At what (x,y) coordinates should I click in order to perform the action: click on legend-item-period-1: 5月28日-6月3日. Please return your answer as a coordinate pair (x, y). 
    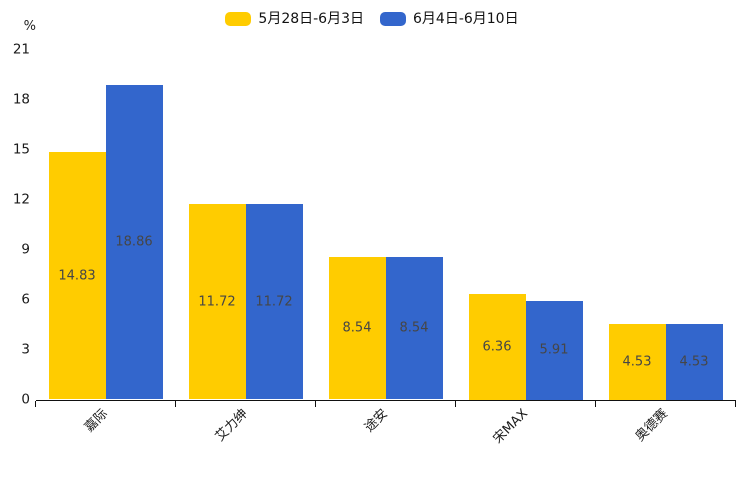
    Looking at the image, I should click on (294, 19).